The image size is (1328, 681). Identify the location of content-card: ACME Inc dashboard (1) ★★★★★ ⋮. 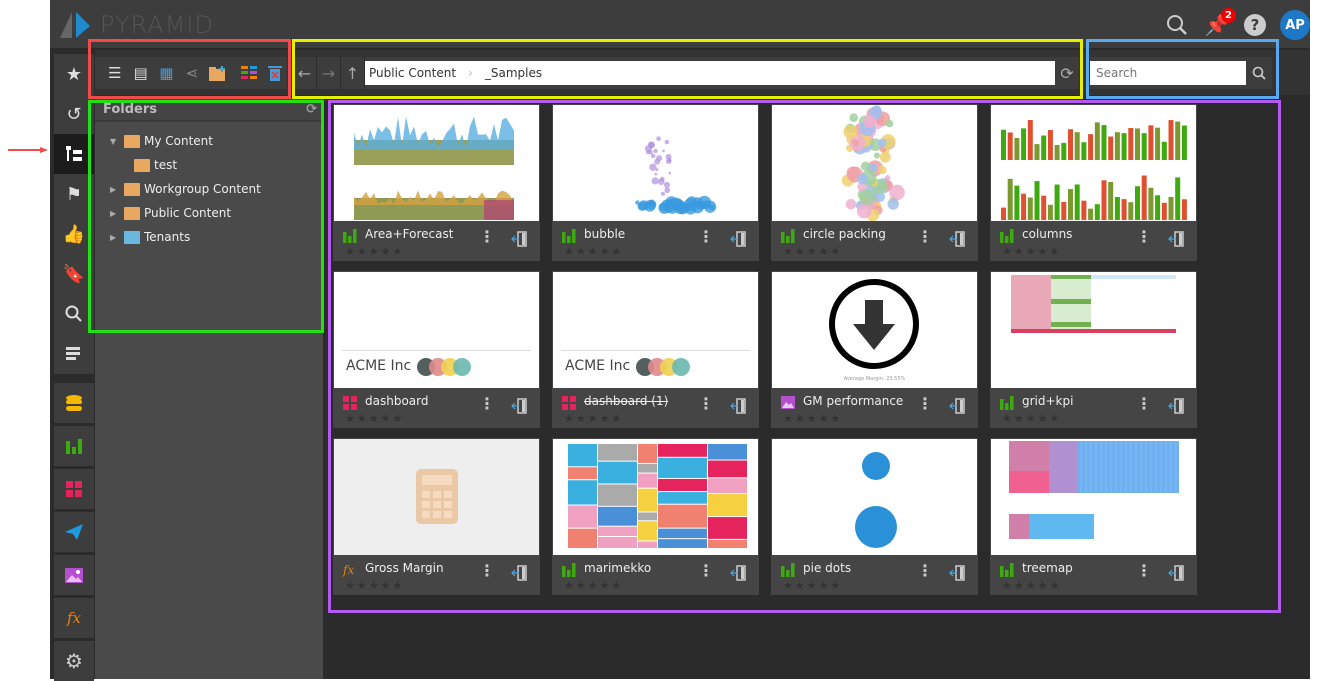
(655, 349).